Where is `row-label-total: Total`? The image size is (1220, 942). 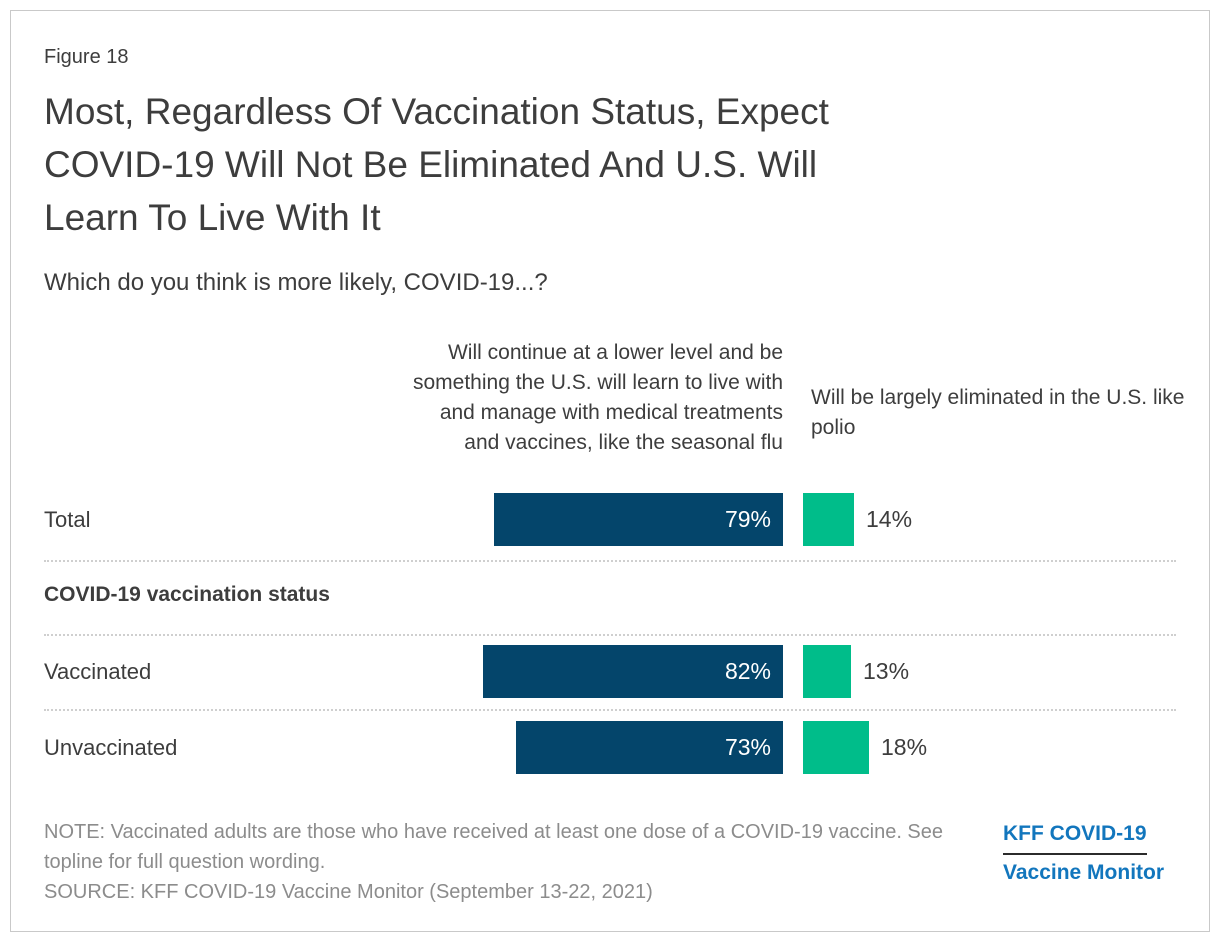 row-label-total: Total is located at coordinates (67, 519).